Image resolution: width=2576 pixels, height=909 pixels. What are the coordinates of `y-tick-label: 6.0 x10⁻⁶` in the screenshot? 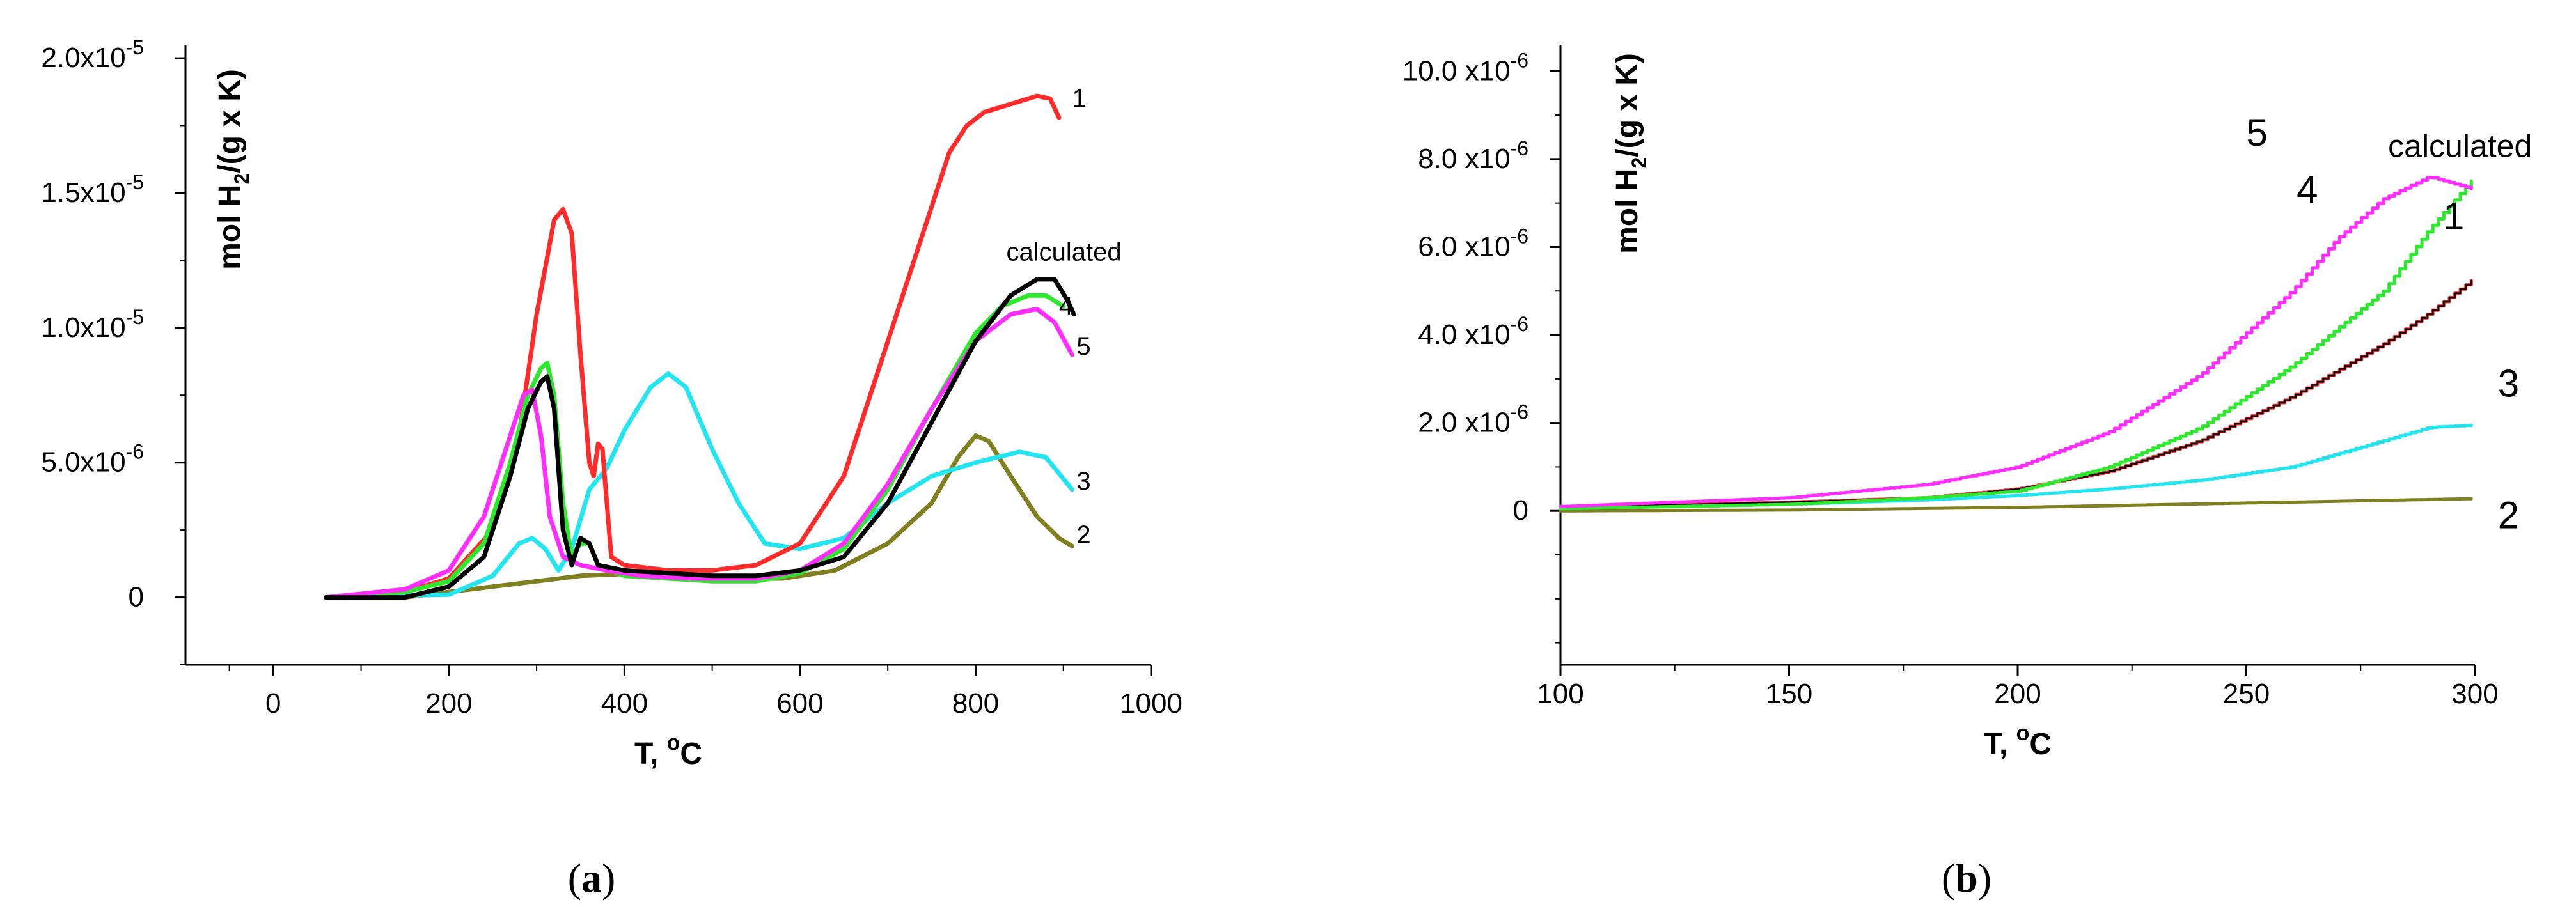 It's located at (1473, 243).